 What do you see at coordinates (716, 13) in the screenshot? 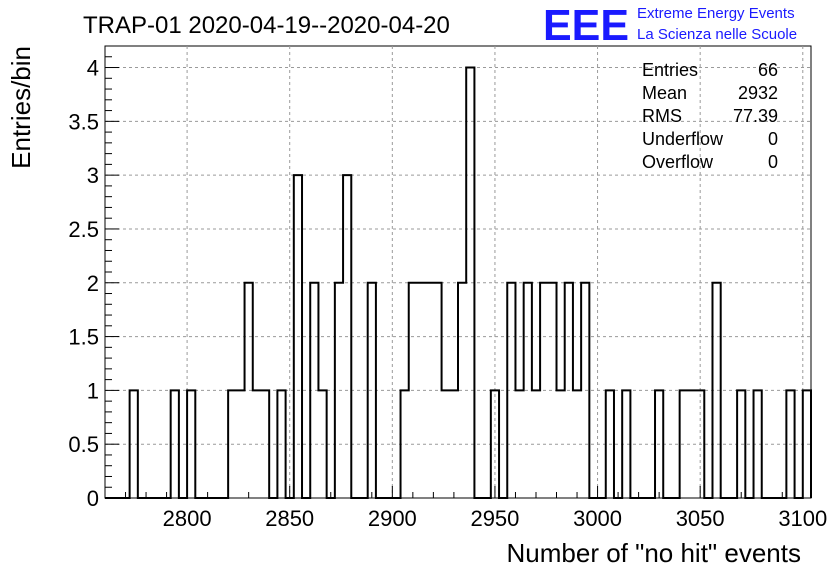
I see `eee-logo-line1: Extreme Energy Events` at bounding box center [716, 13].